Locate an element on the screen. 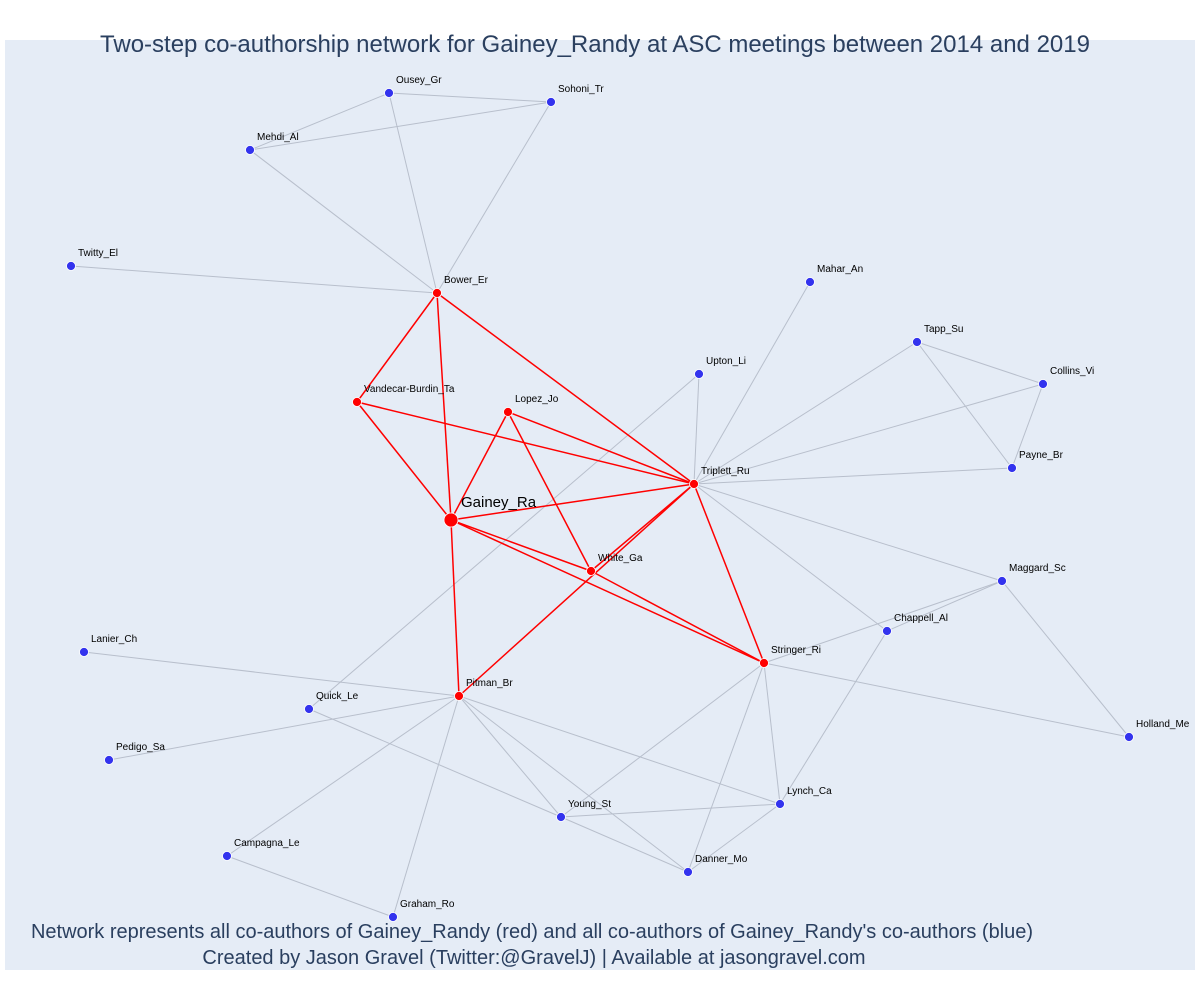 The height and width of the screenshot is (1000, 1200). node-danner-mo is located at coordinates (688, 872).